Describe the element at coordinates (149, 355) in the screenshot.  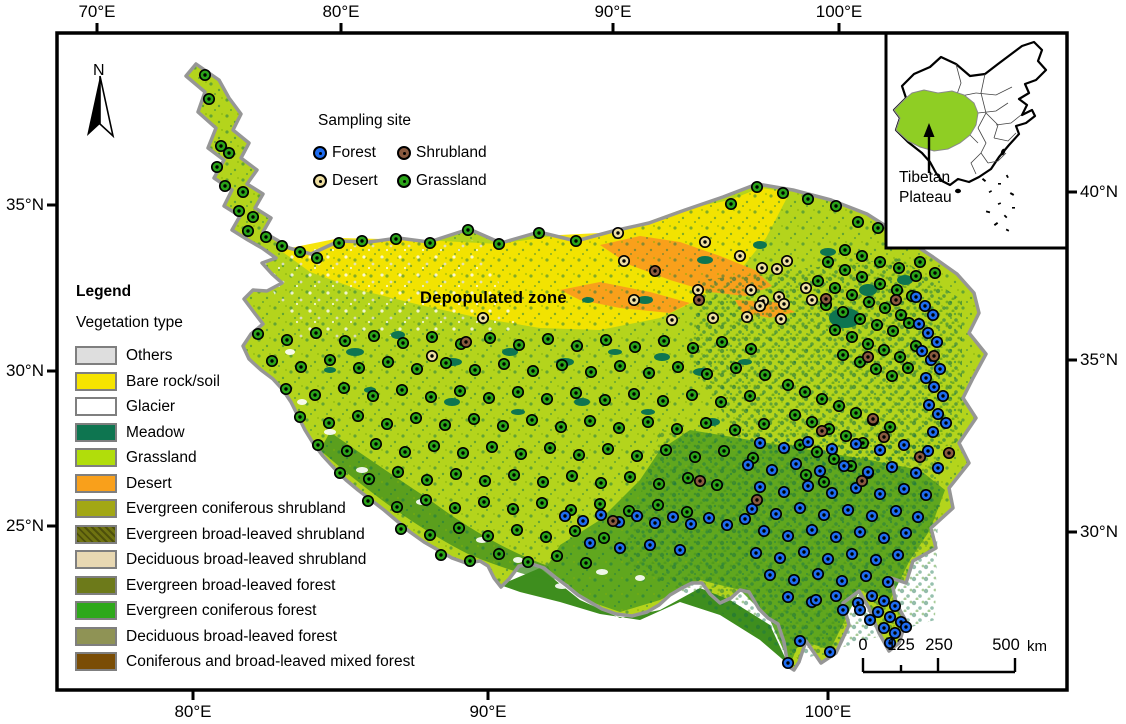
I see `legend-item-label: Others` at that location.